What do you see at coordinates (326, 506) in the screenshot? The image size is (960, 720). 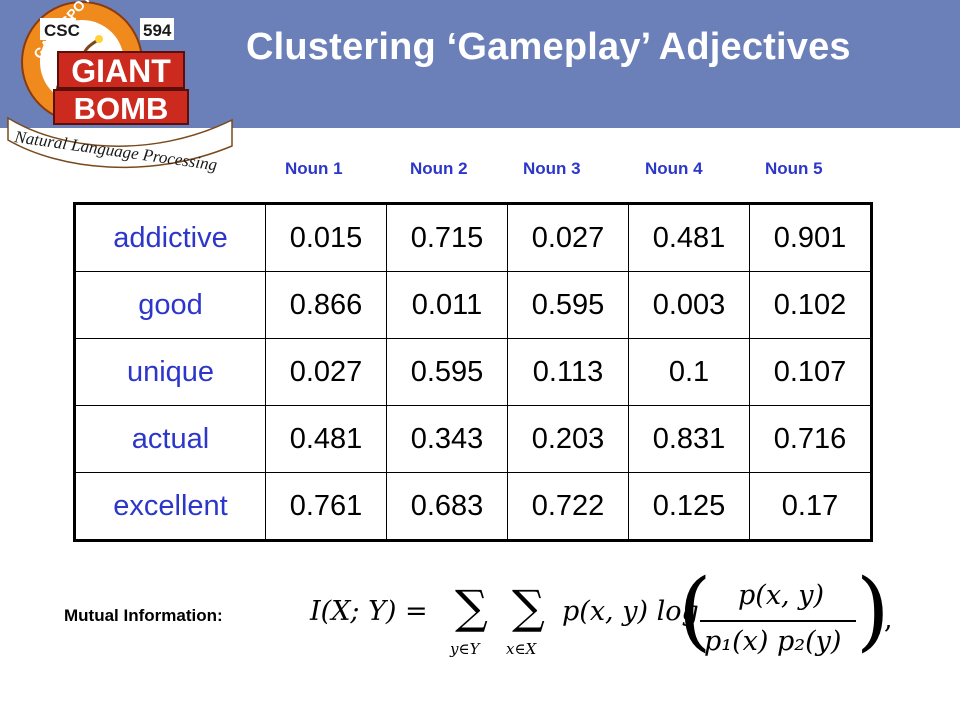 I see `value-cell: 0.761` at bounding box center [326, 506].